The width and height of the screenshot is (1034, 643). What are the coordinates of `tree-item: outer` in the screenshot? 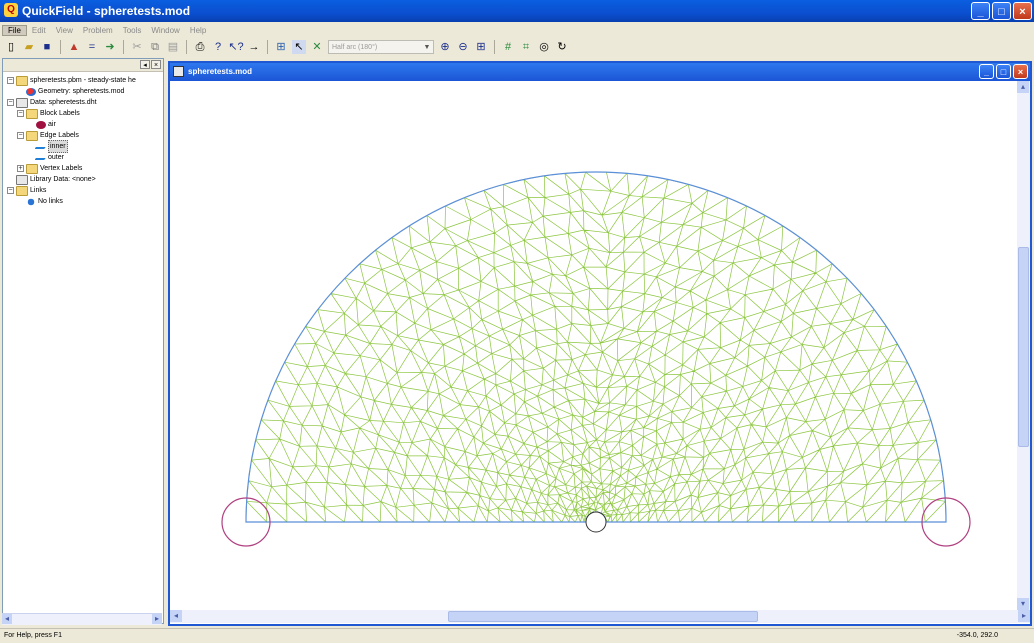 It's located at (45, 157).